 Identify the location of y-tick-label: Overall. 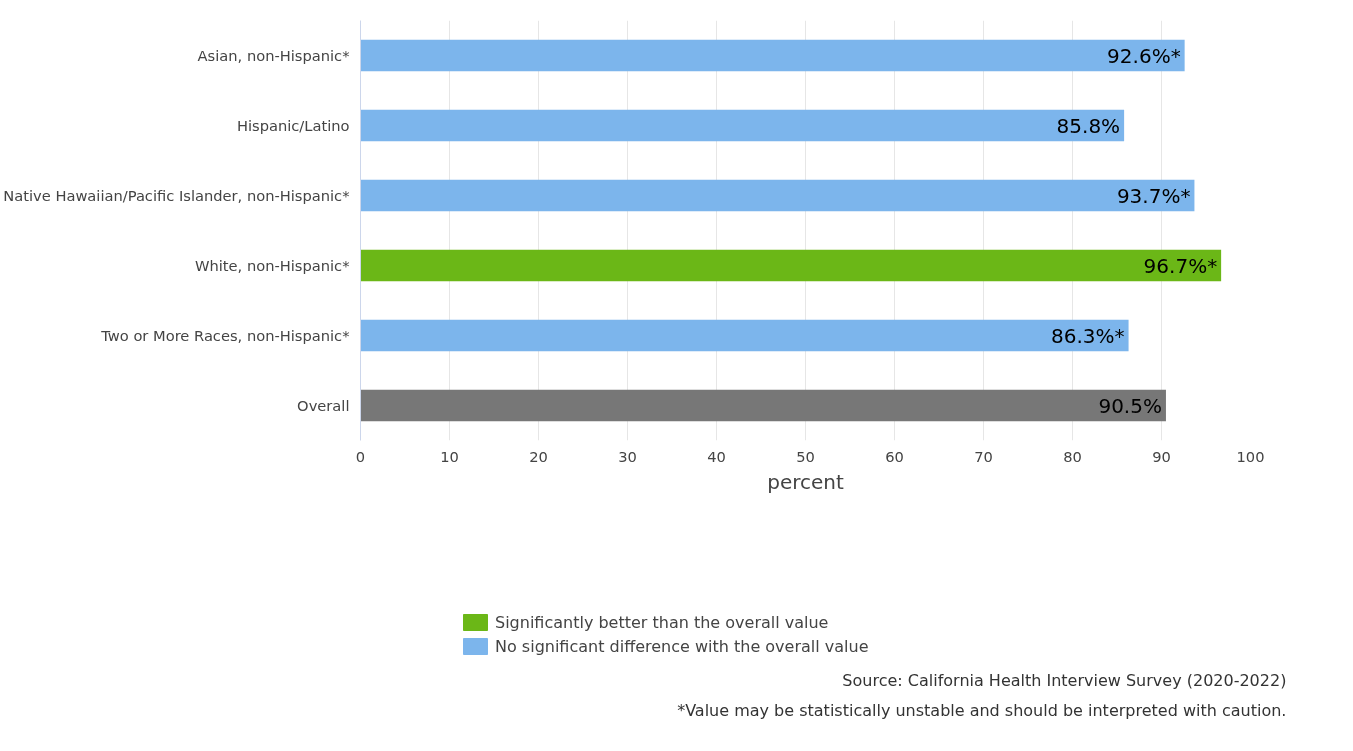
(323, 405).